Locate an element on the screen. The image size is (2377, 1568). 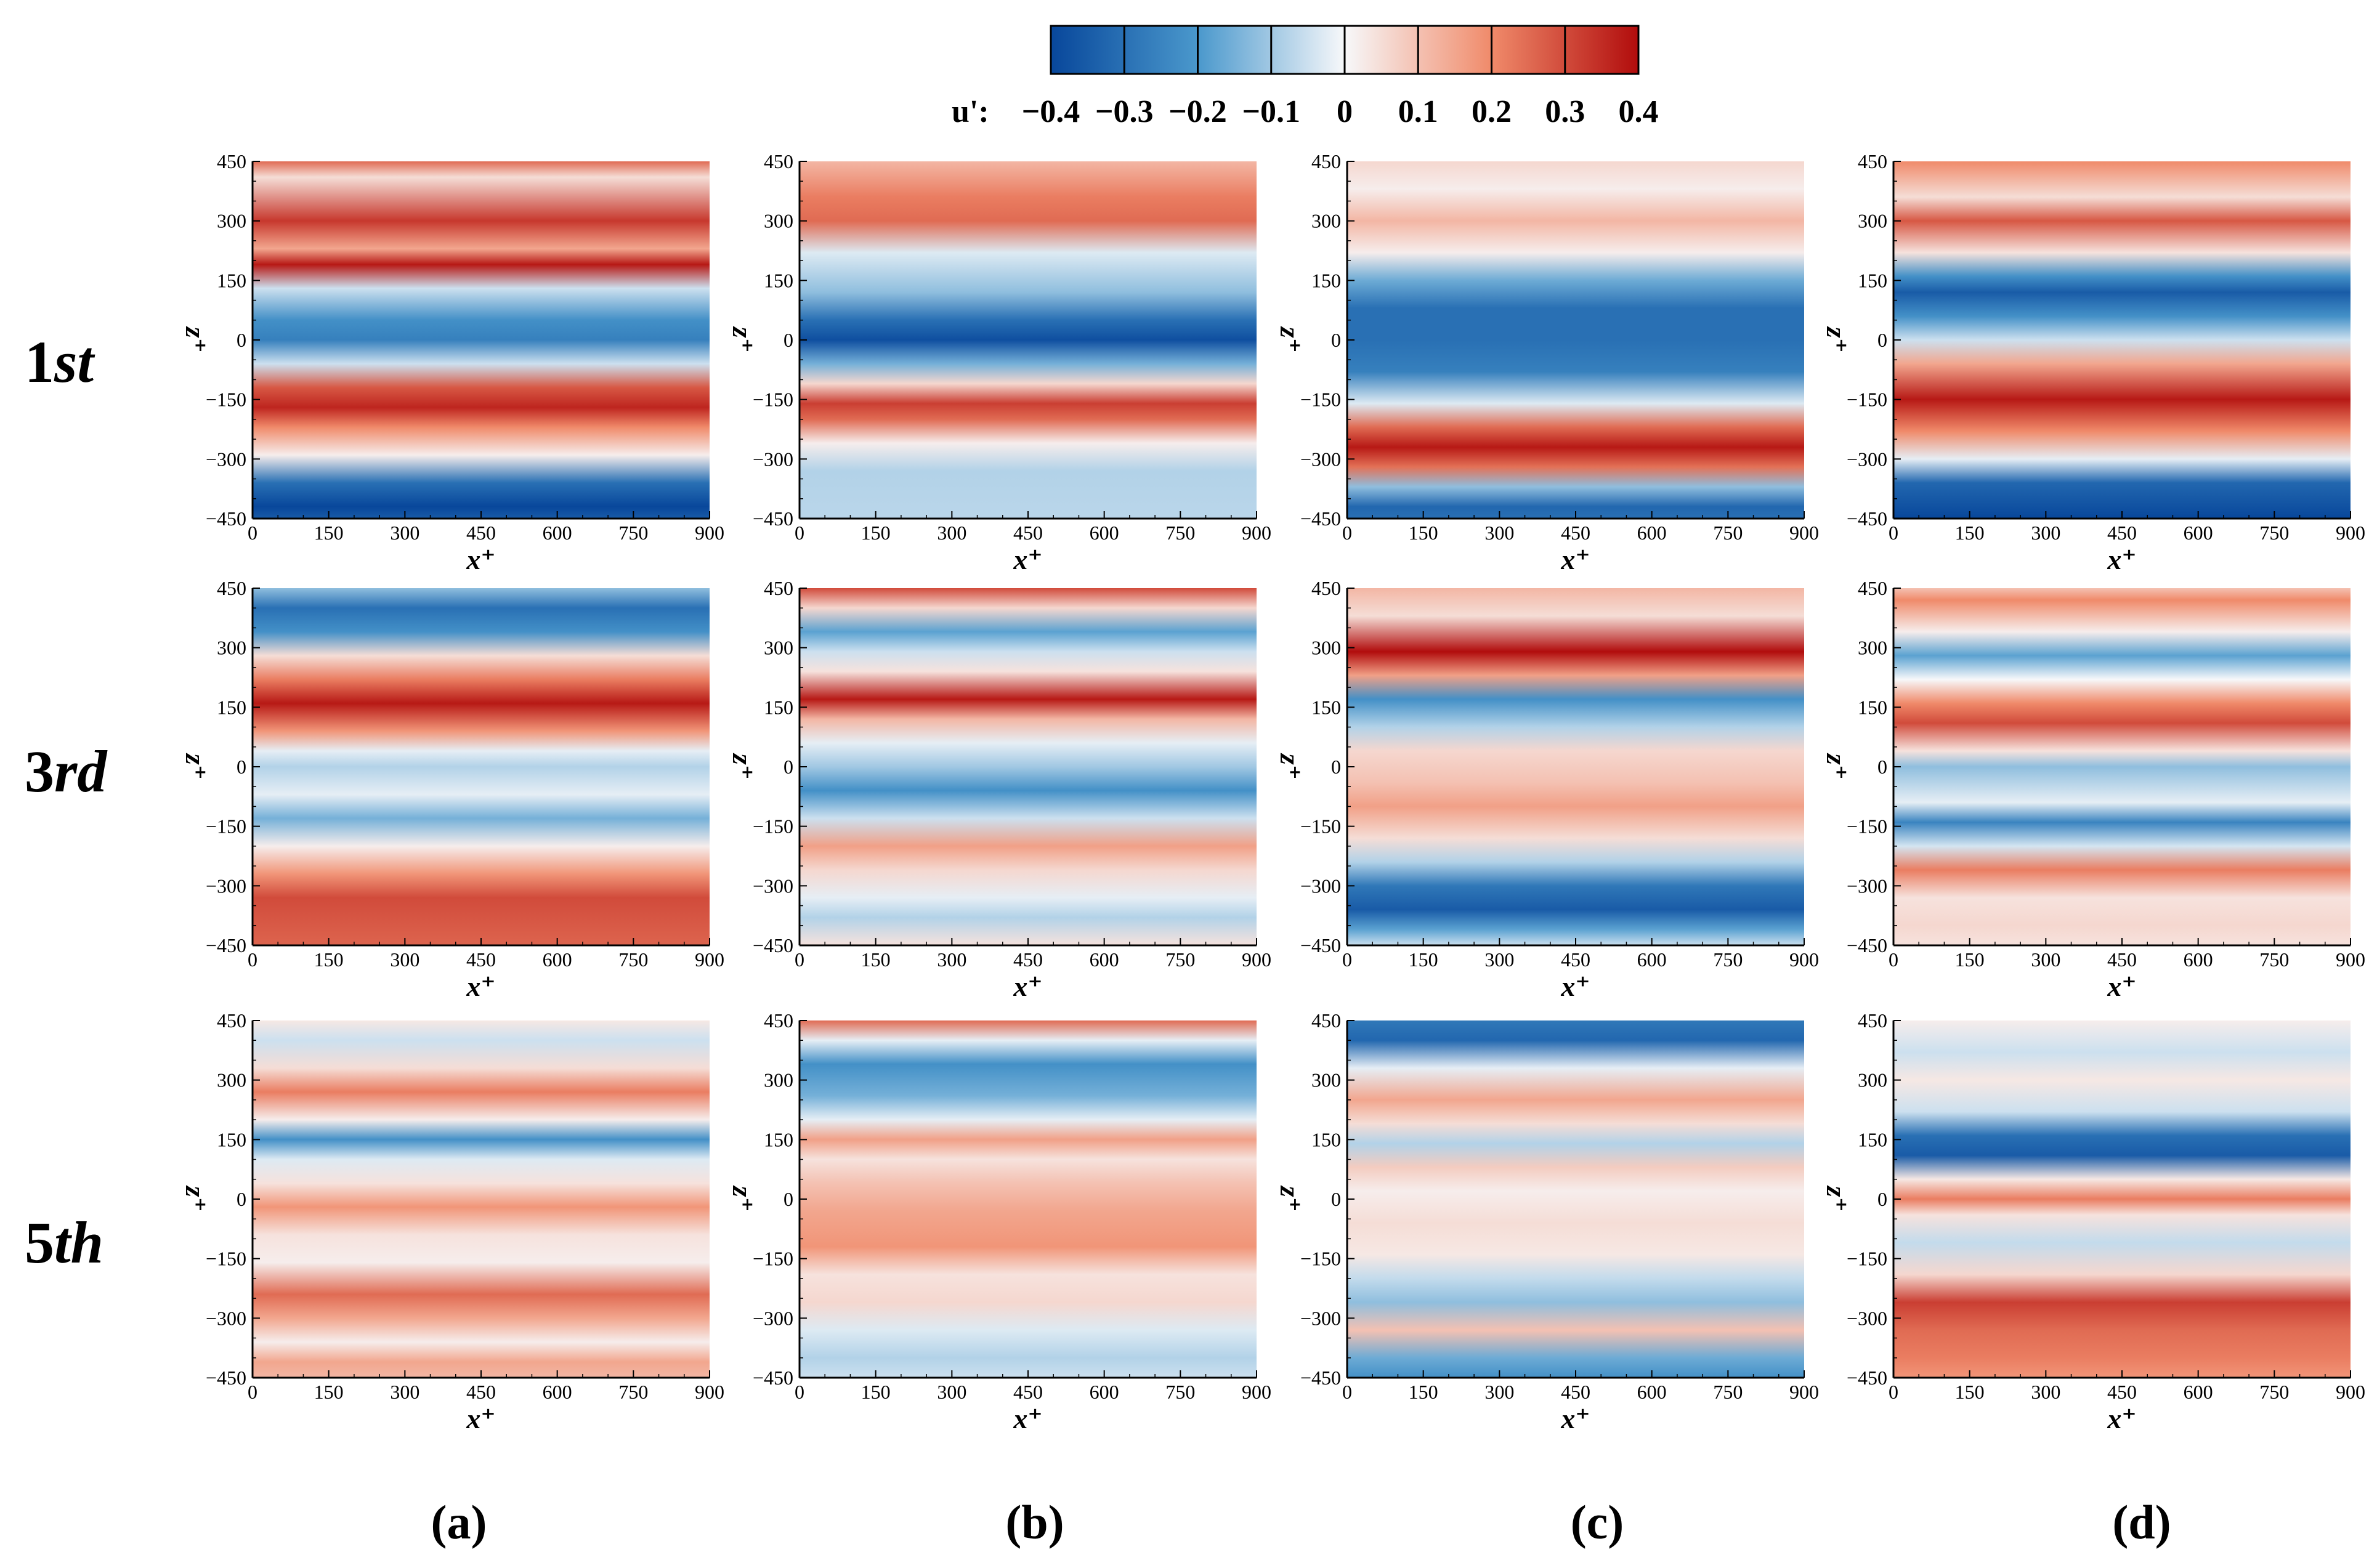
column-label-d: (d) is located at coordinates (2141, 1522).